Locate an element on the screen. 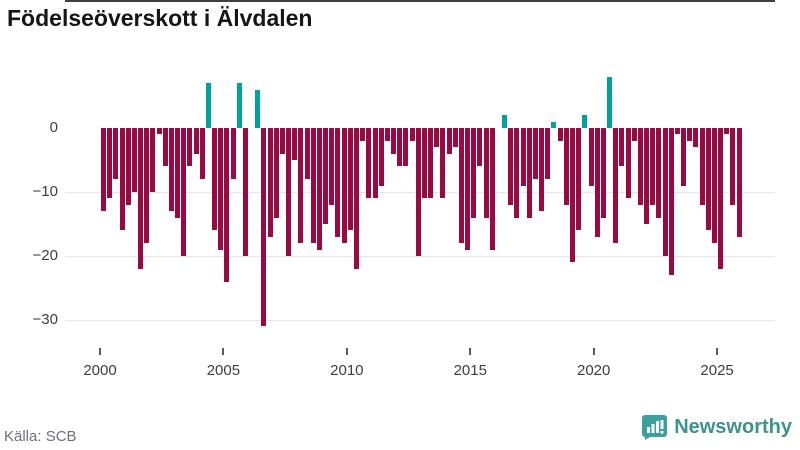 The height and width of the screenshot is (450, 800). bar-2020-q3 is located at coordinates (610, 102).